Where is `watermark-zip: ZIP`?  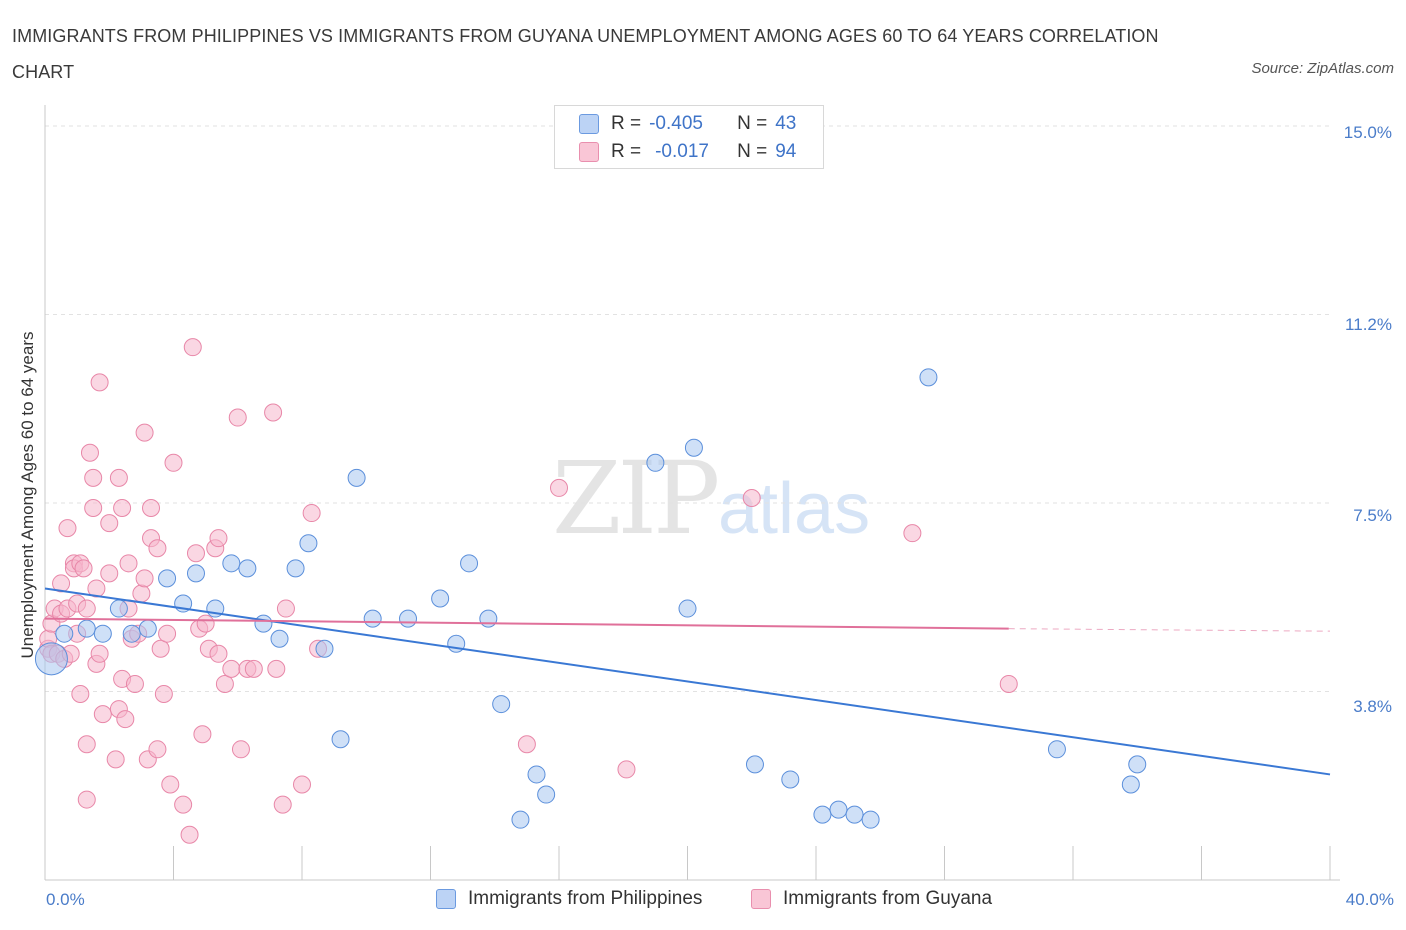 watermark-zip: ZIP is located at coordinates (636, 498).